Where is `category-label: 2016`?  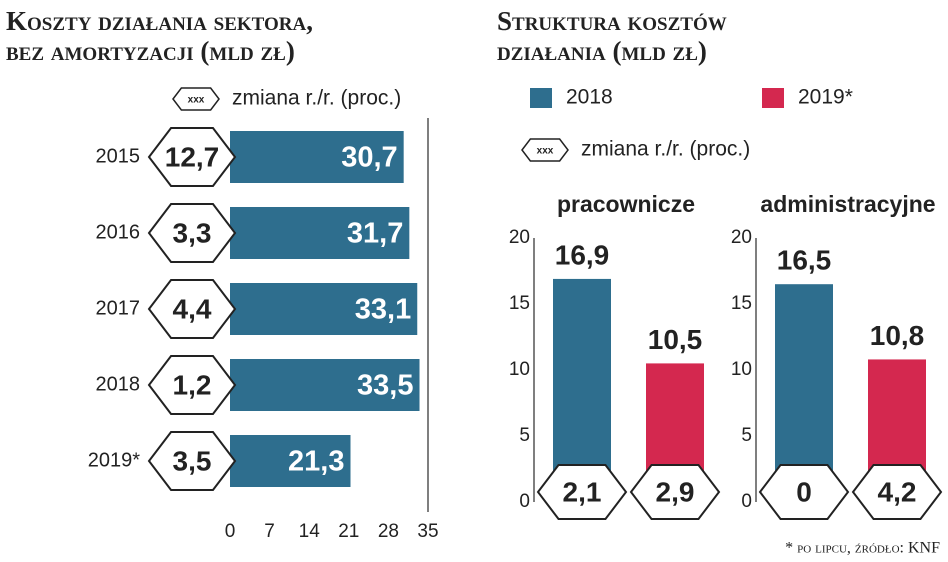 category-label: 2016 is located at coordinates (118, 232).